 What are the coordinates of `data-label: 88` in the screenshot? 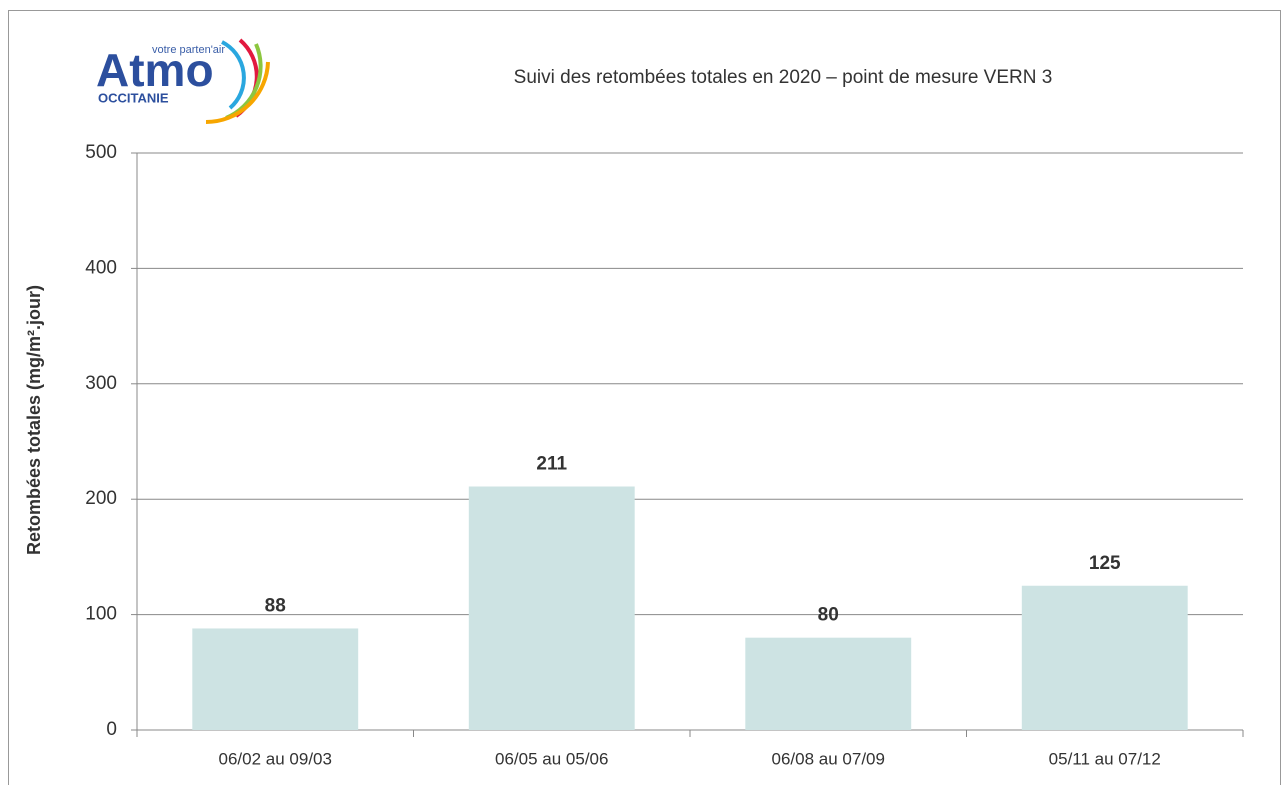 It's located at (275, 605).